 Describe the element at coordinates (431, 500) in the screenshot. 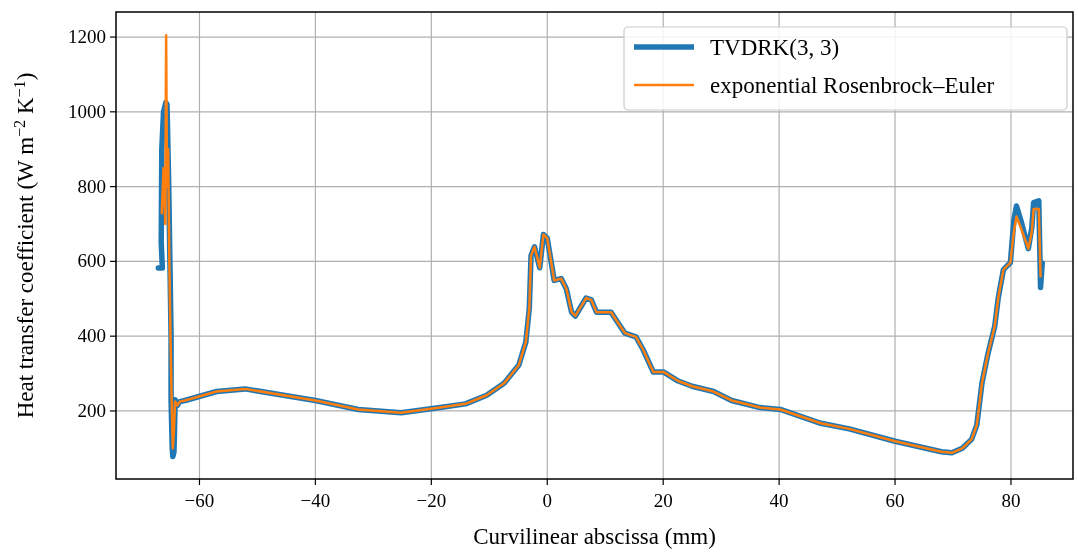

I see `x-tick-label: −20` at that location.